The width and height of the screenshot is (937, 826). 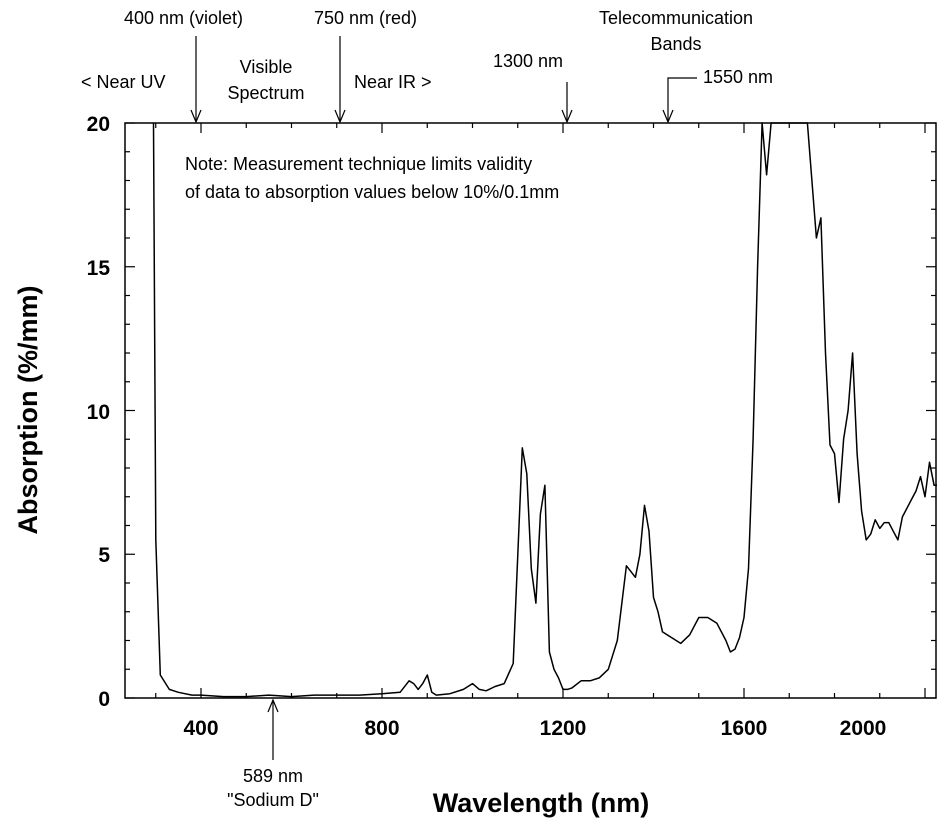 What do you see at coordinates (676, 18) in the screenshot?
I see `label-telecom-1: Telecommunication` at bounding box center [676, 18].